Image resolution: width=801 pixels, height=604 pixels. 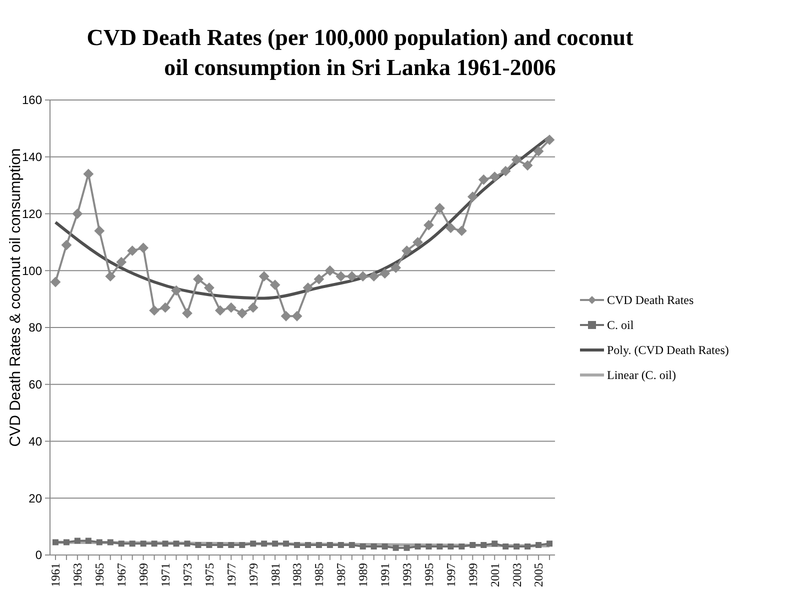 What do you see at coordinates (429, 575) in the screenshot?
I see `x-tick-label: 1995` at bounding box center [429, 575].